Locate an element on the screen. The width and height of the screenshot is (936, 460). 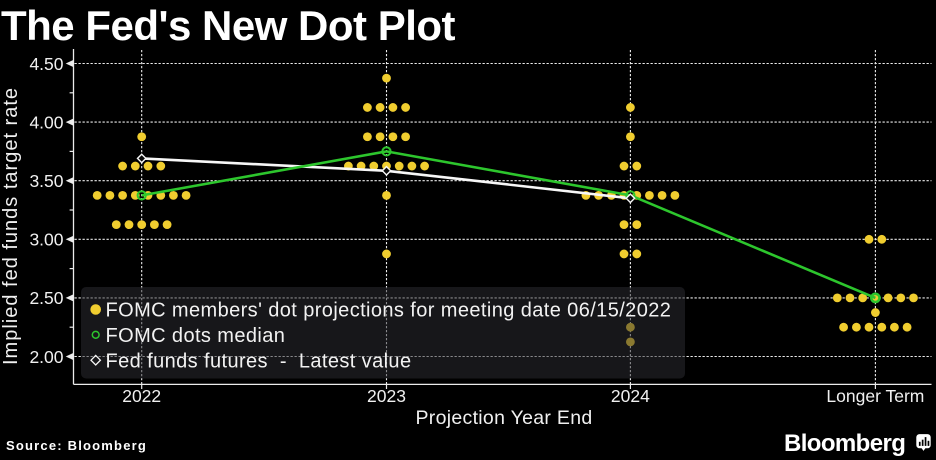
svg-text: 2.00 is located at coordinates (46, 357).